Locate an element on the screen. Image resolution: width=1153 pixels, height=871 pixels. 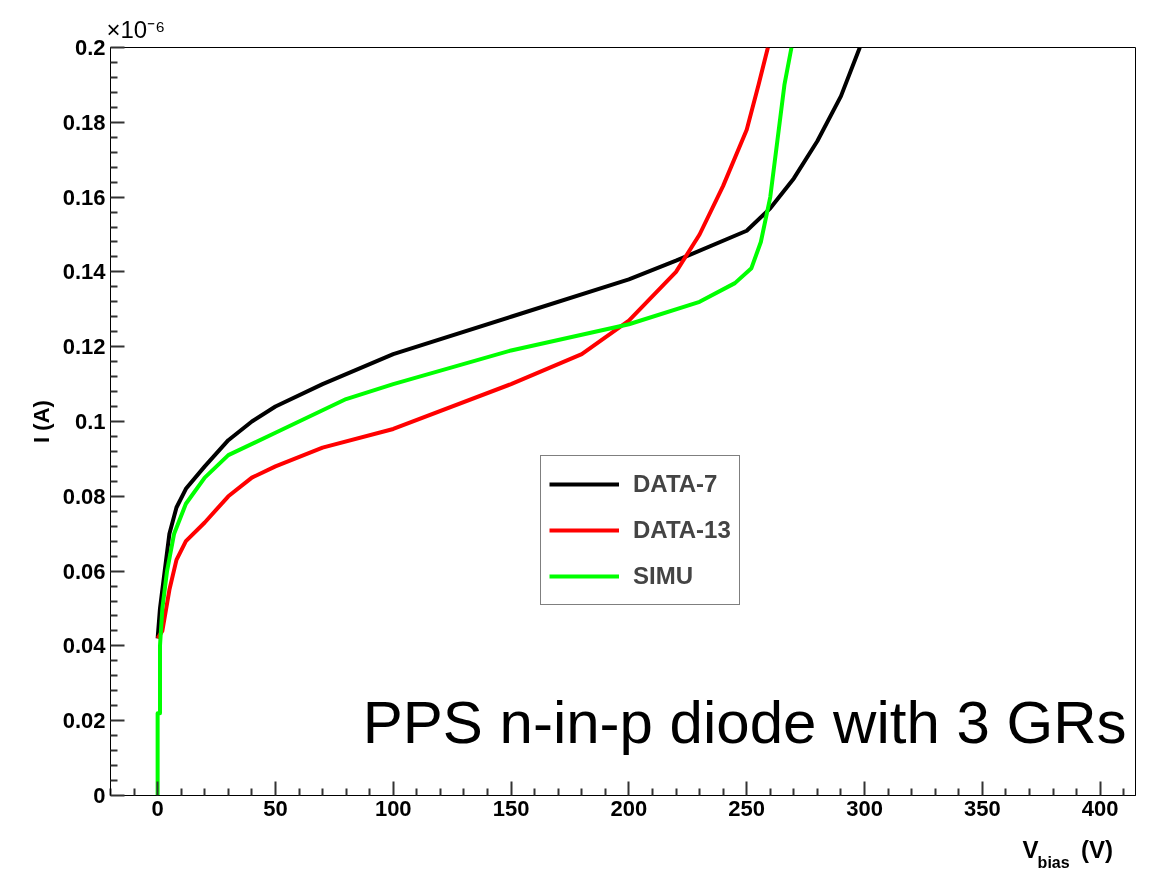
legend-label: DATA-7 is located at coordinates (675, 484).